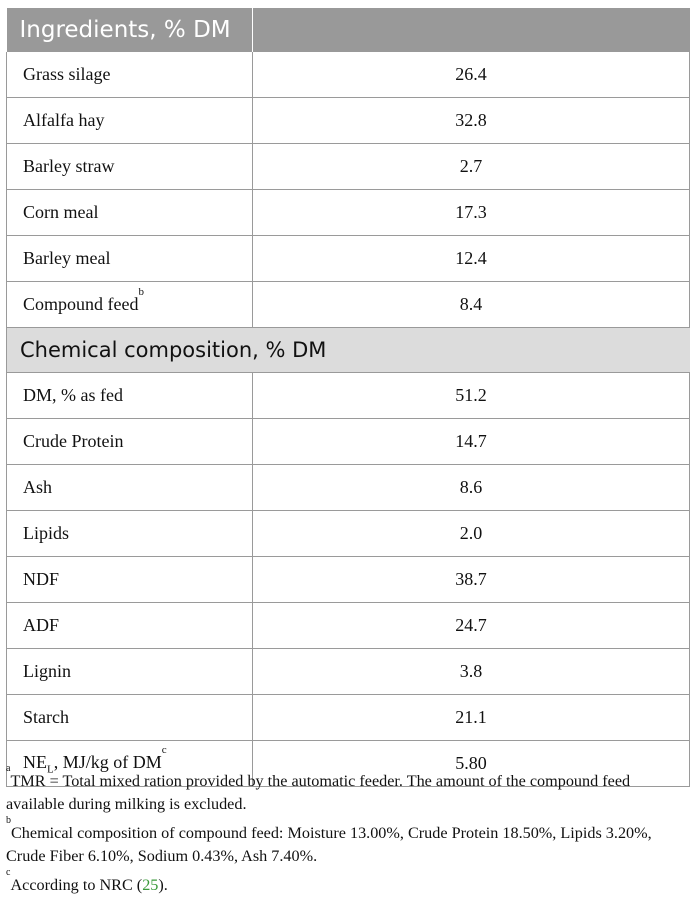 Image resolution: width=695 pixels, height=903 pixels. Describe the element at coordinates (129, 166) in the screenshot. I see `row-label: Barley straw` at that location.